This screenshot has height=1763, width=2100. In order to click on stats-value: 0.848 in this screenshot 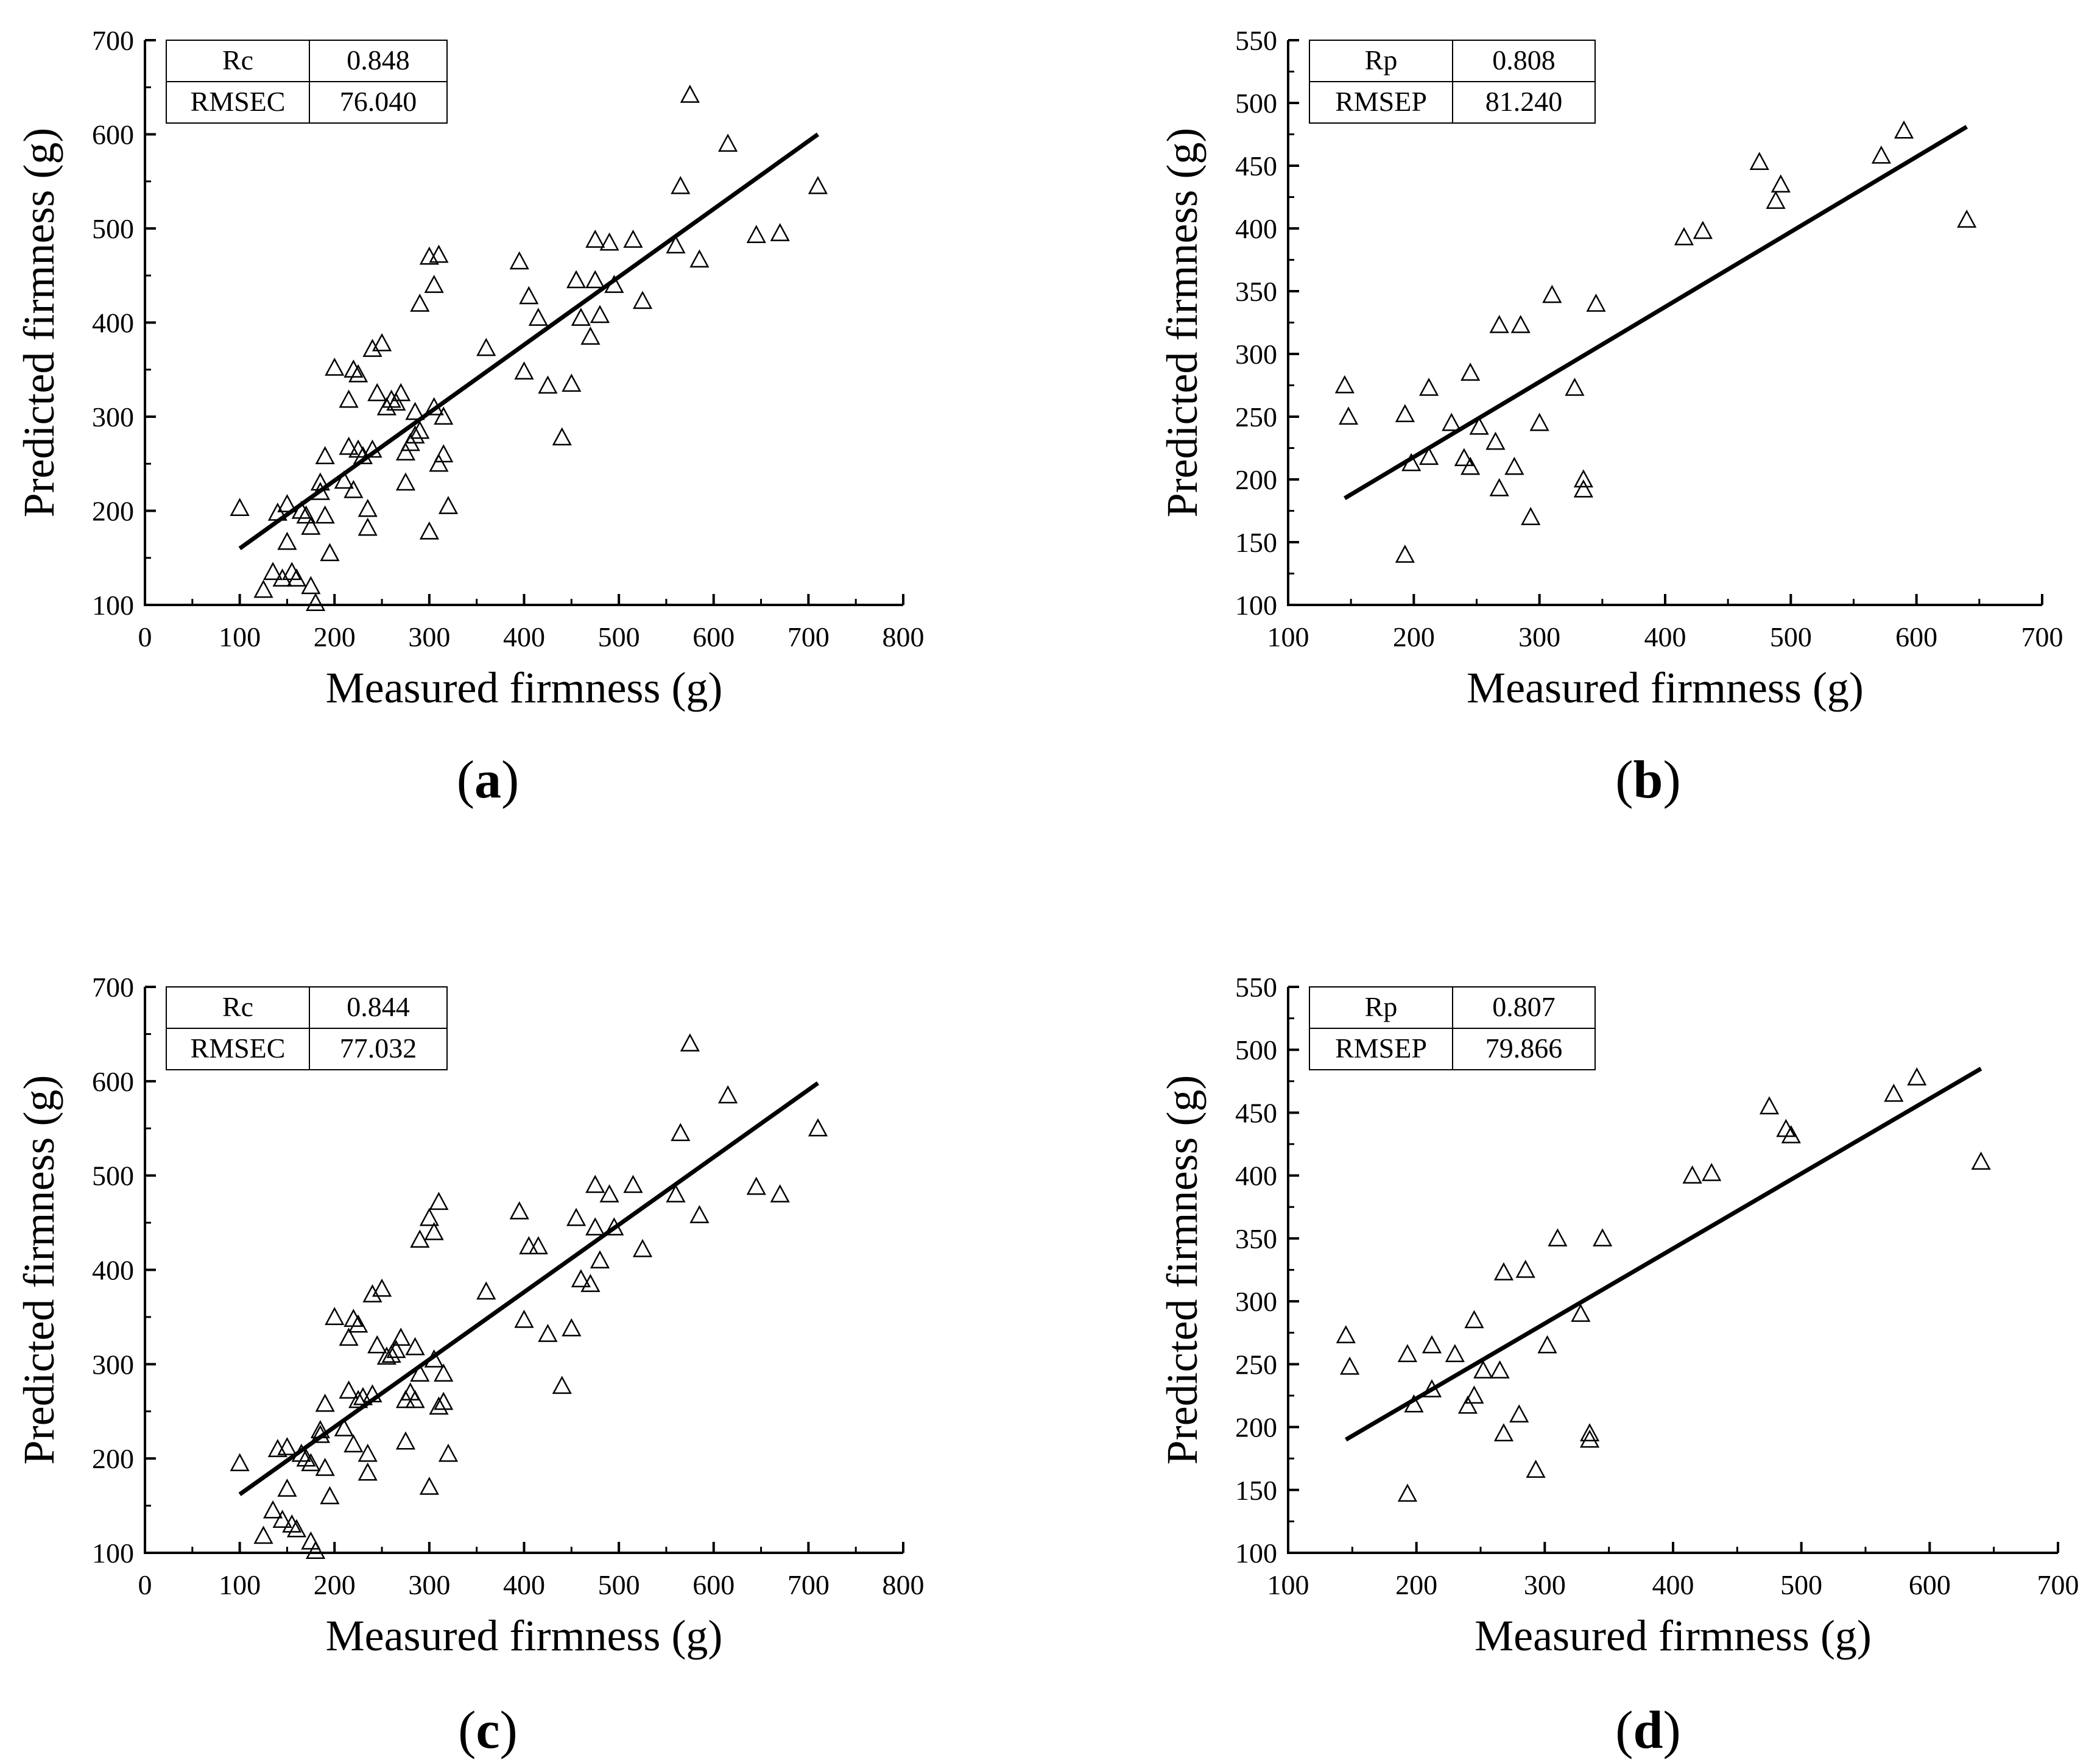, I will do `click(379, 60)`.